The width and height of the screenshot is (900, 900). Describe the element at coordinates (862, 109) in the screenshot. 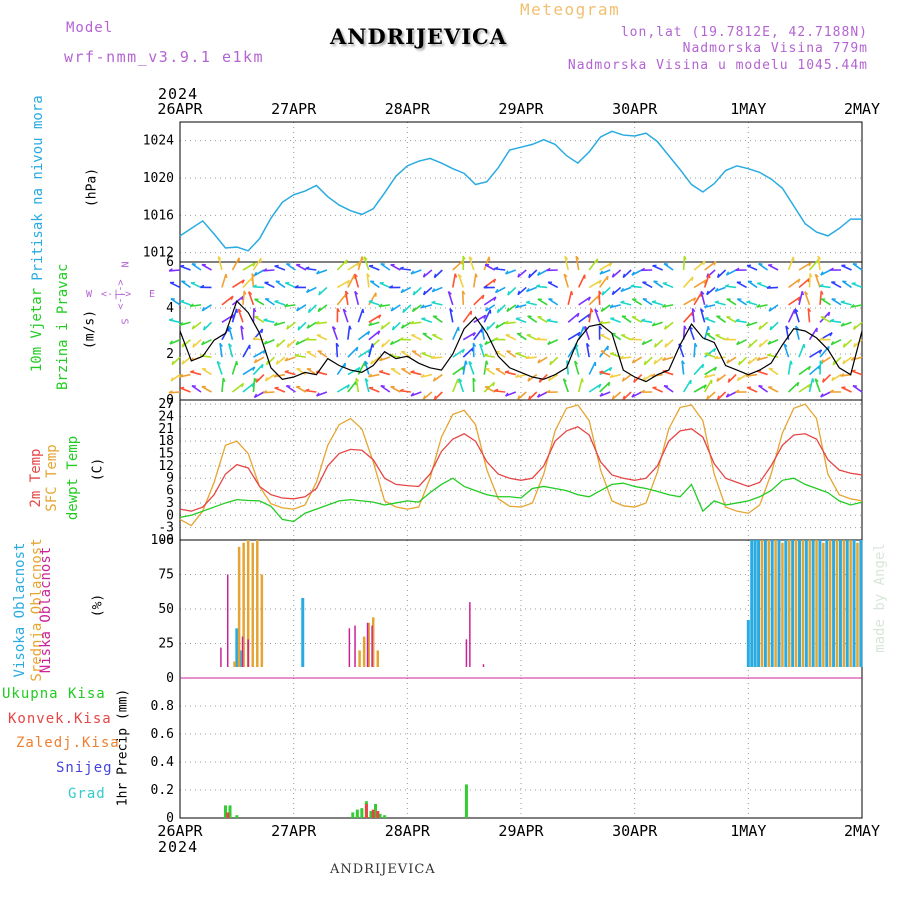

I see `top-time-label: 2MAY` at that location.